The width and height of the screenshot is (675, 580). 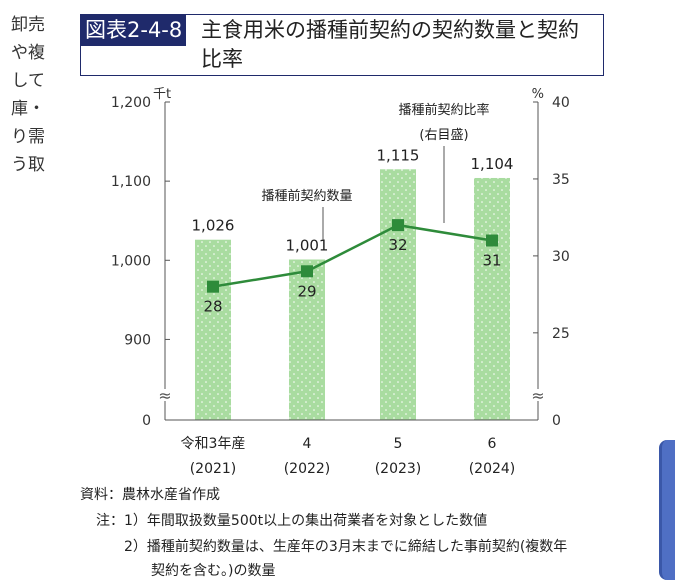 I want to click on line-series-axis-note: (右目盛), so click(x=443, y=135).